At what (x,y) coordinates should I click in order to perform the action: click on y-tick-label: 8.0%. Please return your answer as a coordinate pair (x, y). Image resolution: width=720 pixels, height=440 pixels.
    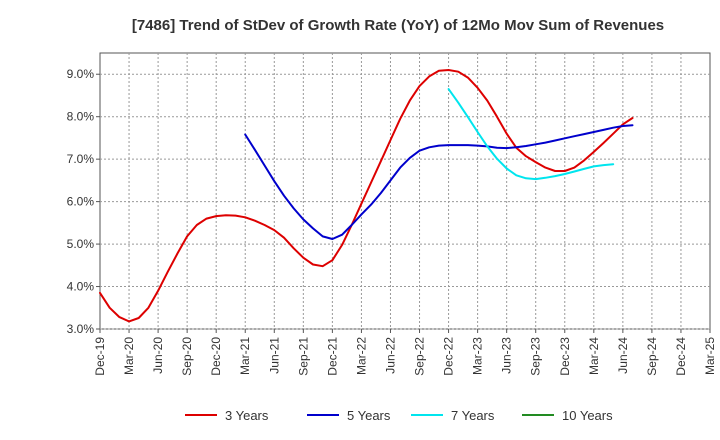
    Looking at the image, I should click on (81, 117).